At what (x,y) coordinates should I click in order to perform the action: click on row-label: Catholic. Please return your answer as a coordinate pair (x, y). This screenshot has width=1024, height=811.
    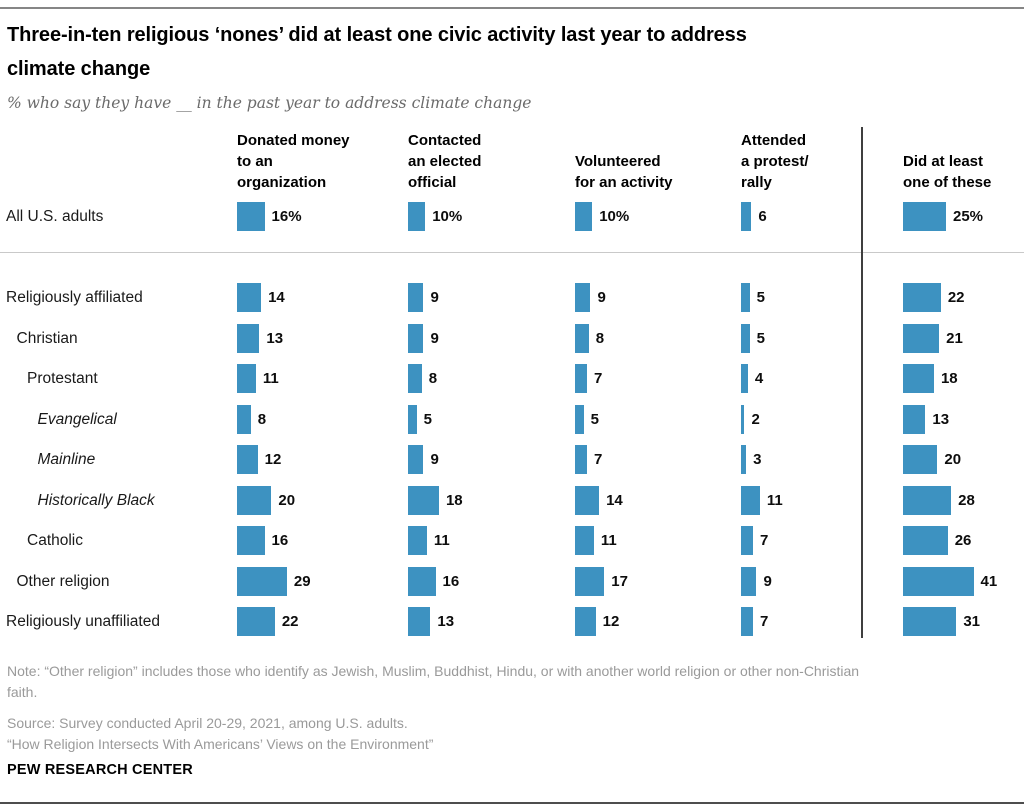
    Looking at the image, I should click on (55, 540).